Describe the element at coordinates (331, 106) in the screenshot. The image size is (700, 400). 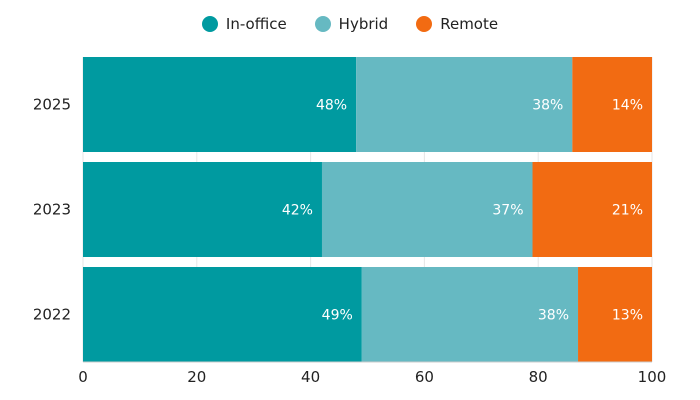
I see `data-label-2025-in-office: 48%` at that location.